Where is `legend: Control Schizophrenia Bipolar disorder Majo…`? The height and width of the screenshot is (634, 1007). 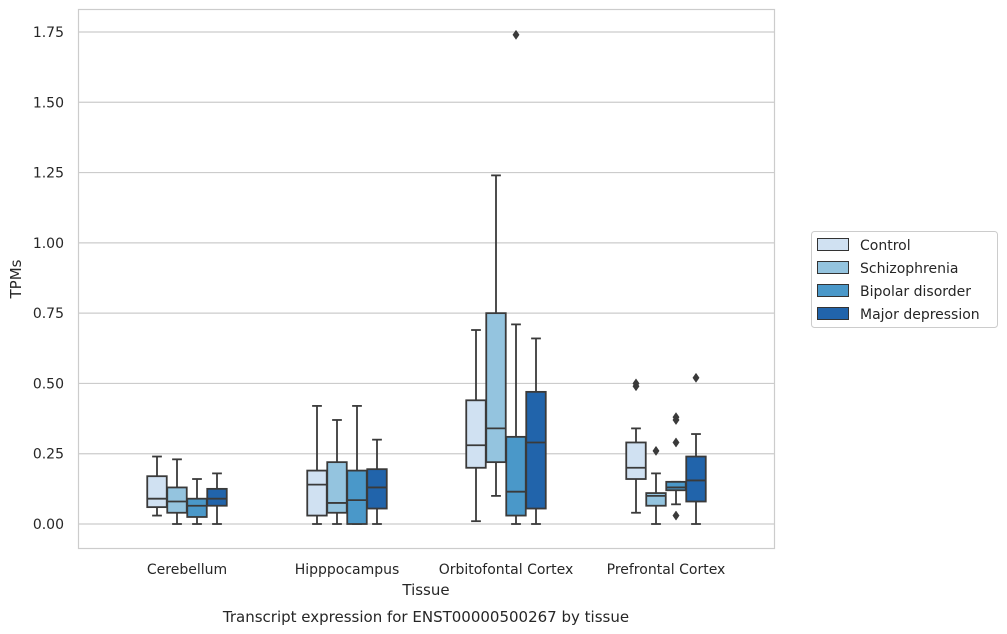 legend: Control Schizophrenia Bipolar disorder Majo… is located at coordinates (904, 279).